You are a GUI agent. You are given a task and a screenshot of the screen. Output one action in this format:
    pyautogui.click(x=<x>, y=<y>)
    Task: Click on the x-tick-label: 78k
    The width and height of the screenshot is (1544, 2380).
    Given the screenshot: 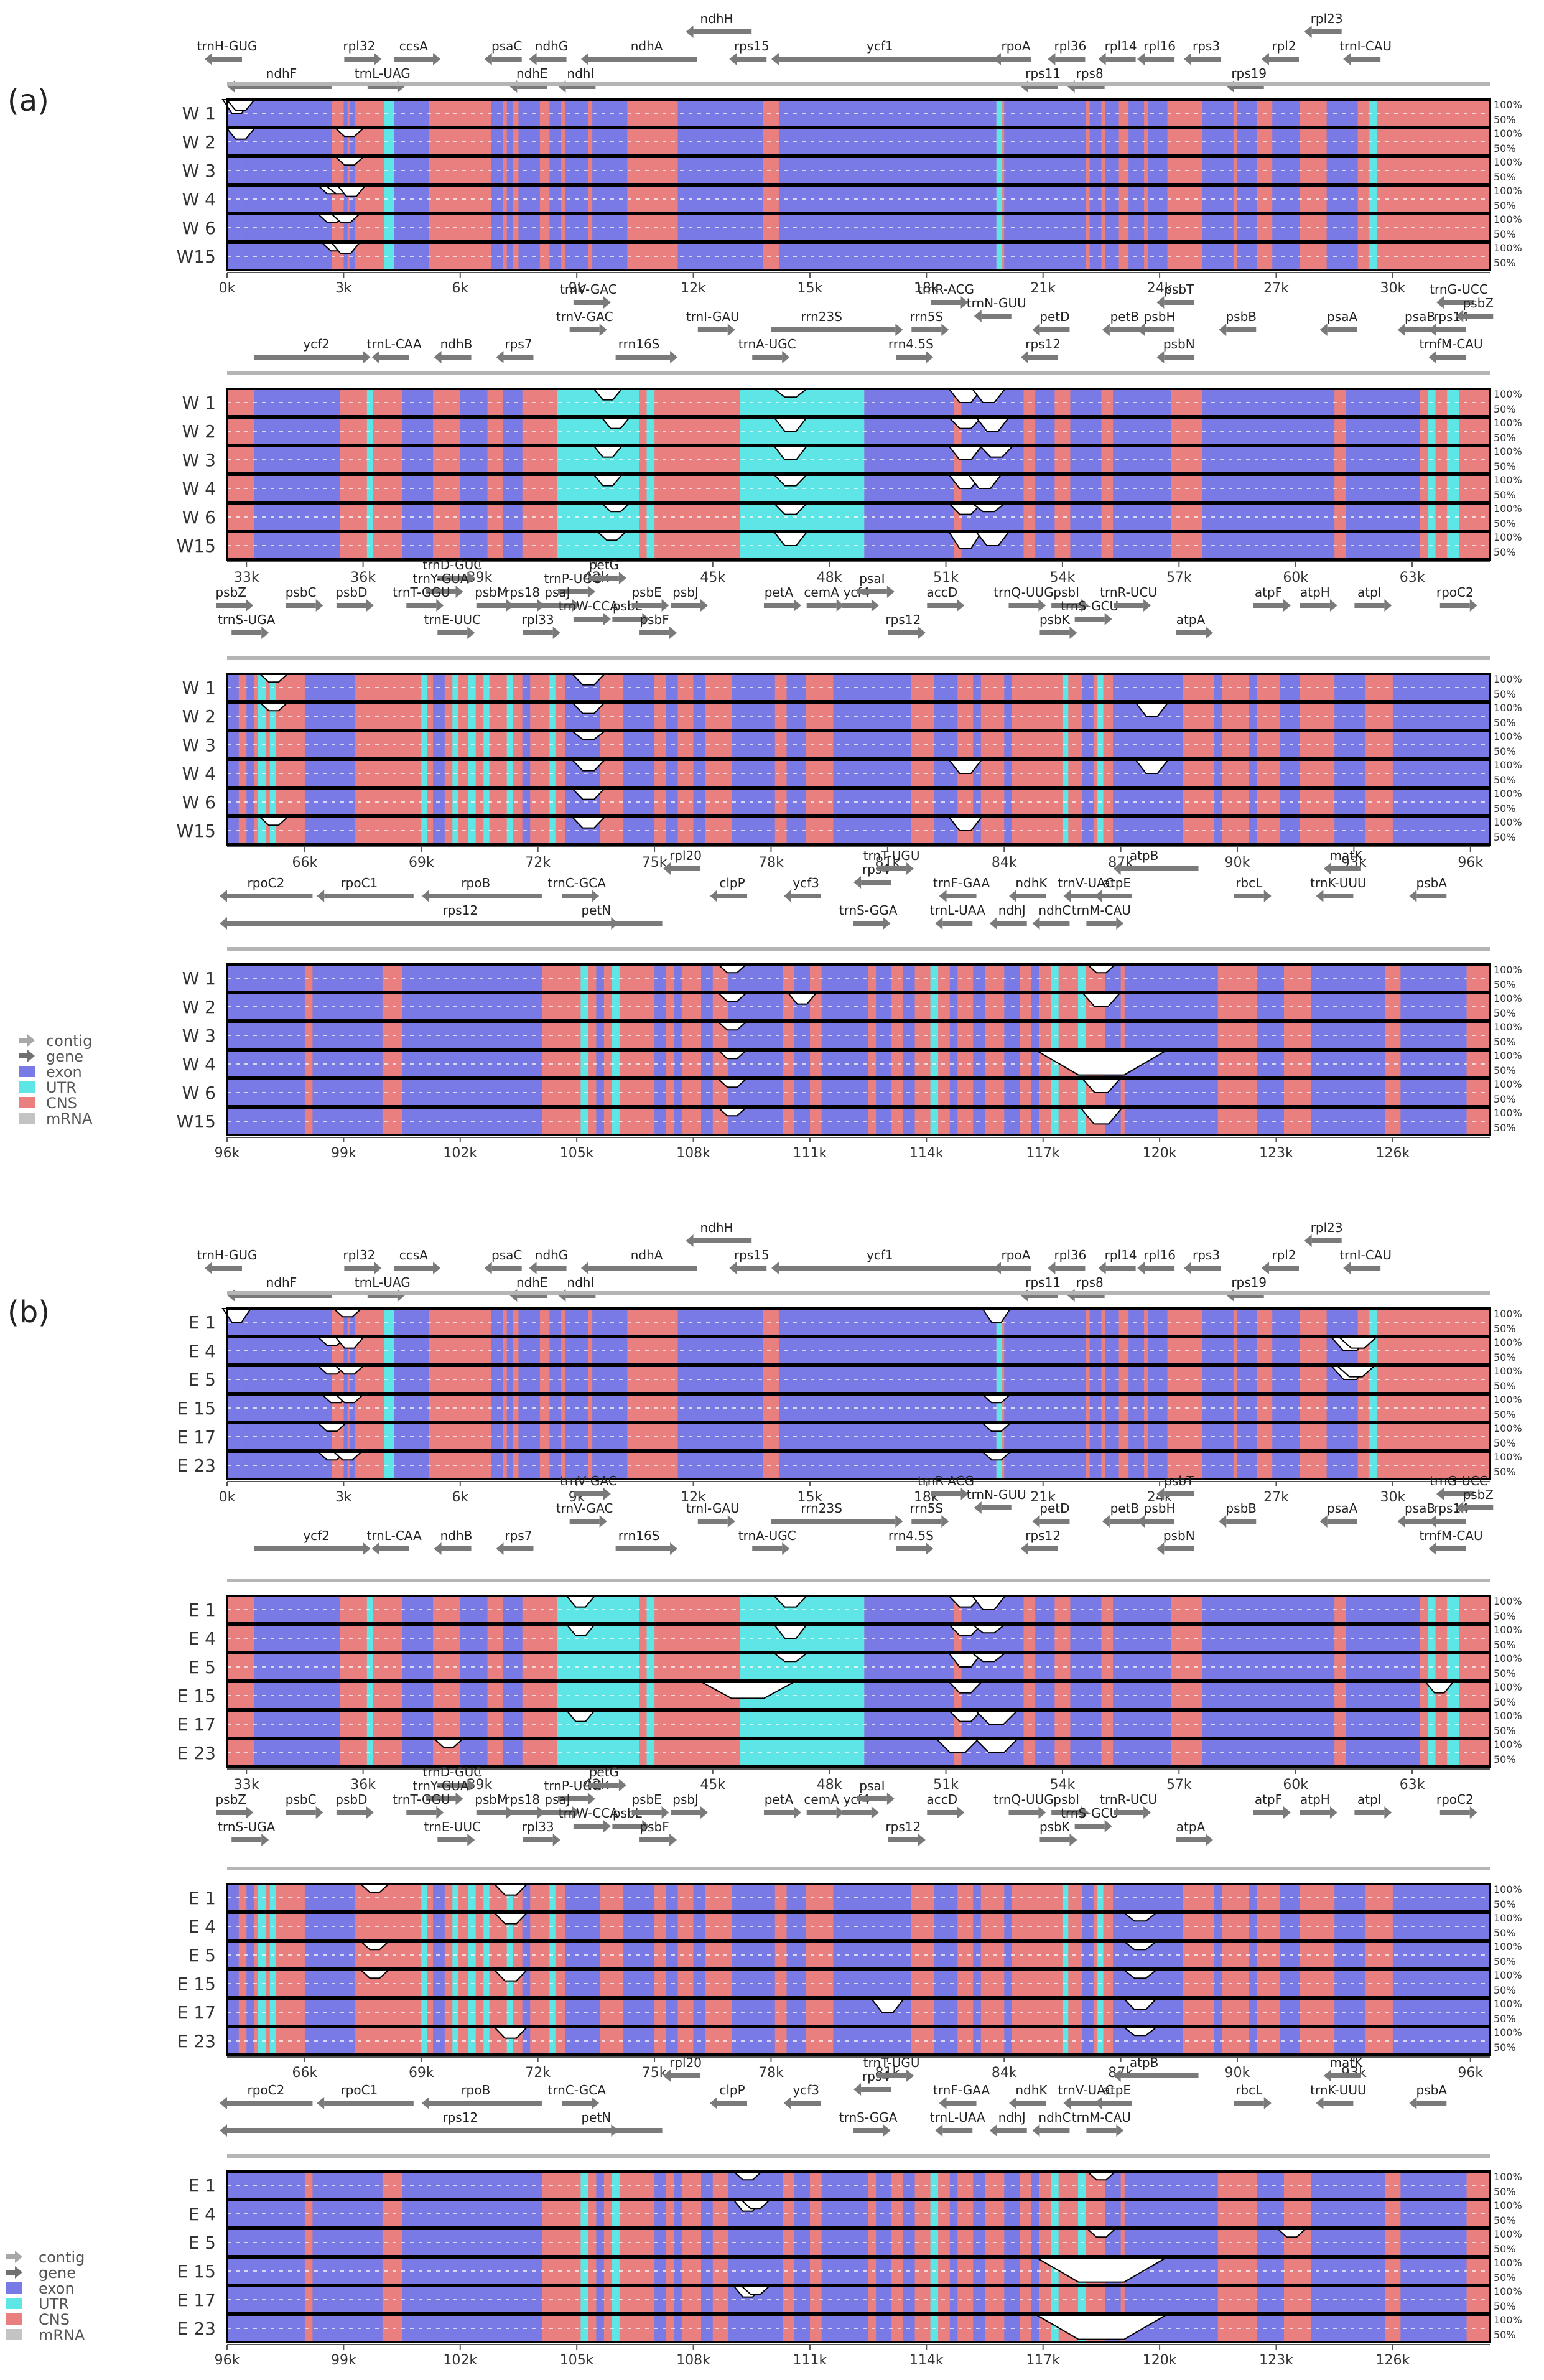 What is the action you would take?
    pyautogui.click(x=771, y=863)
    